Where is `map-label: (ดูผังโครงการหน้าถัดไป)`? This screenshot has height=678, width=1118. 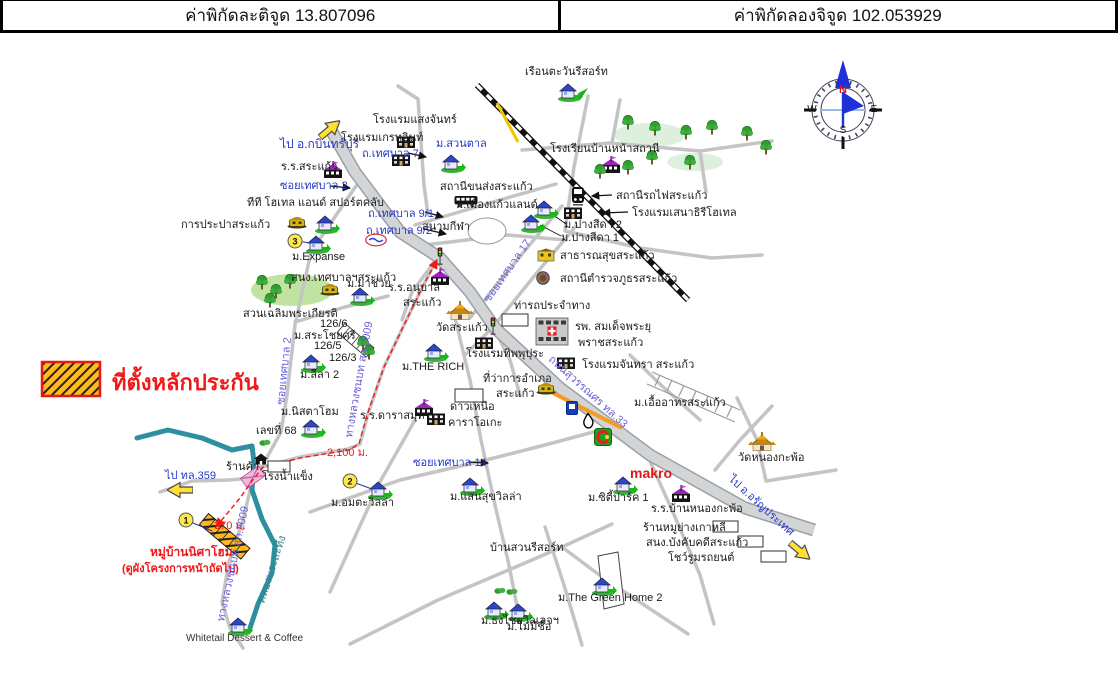
map-label: (ดูผังโครงการหน้าถัดไป) is located at coordinates (180, 568).